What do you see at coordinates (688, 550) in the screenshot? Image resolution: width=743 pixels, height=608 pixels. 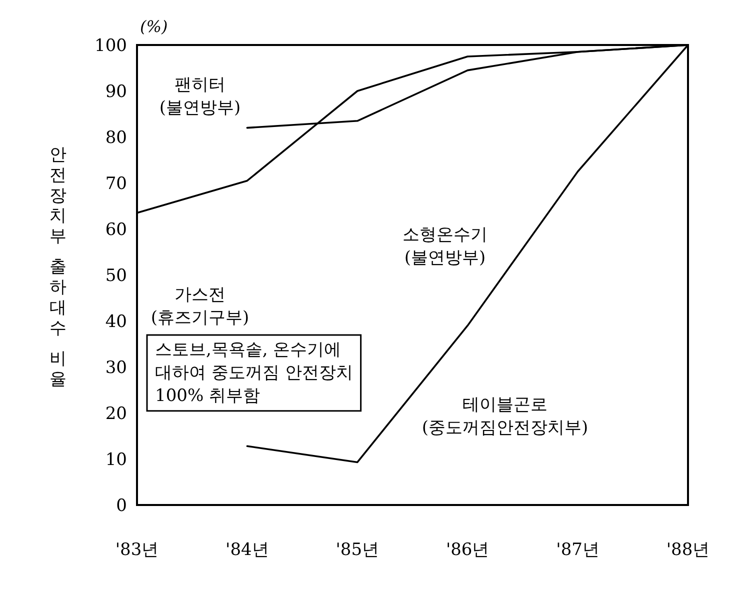 I see `x-tick-label: '88년` at bounding box center [688, 550].